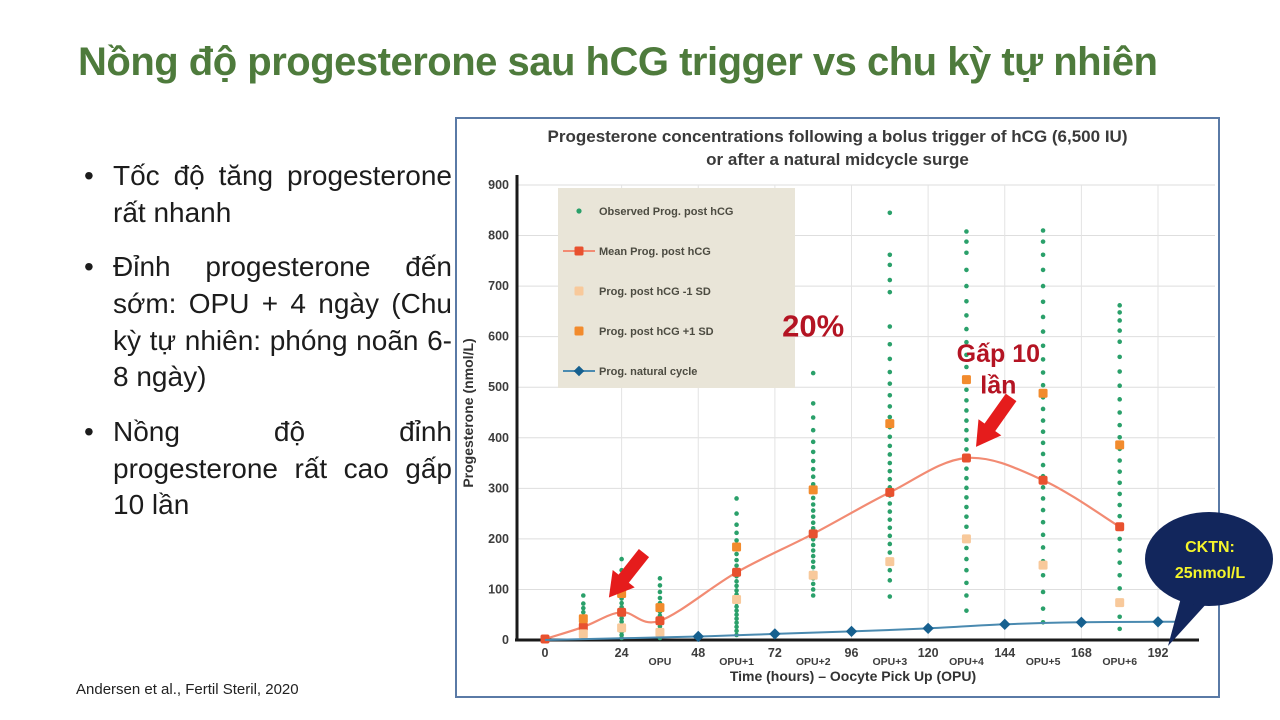 The height and width of the screenshot is (720, 1280). I want to click on annotations: 20% Gấp 10 lần, so click(824, 453).